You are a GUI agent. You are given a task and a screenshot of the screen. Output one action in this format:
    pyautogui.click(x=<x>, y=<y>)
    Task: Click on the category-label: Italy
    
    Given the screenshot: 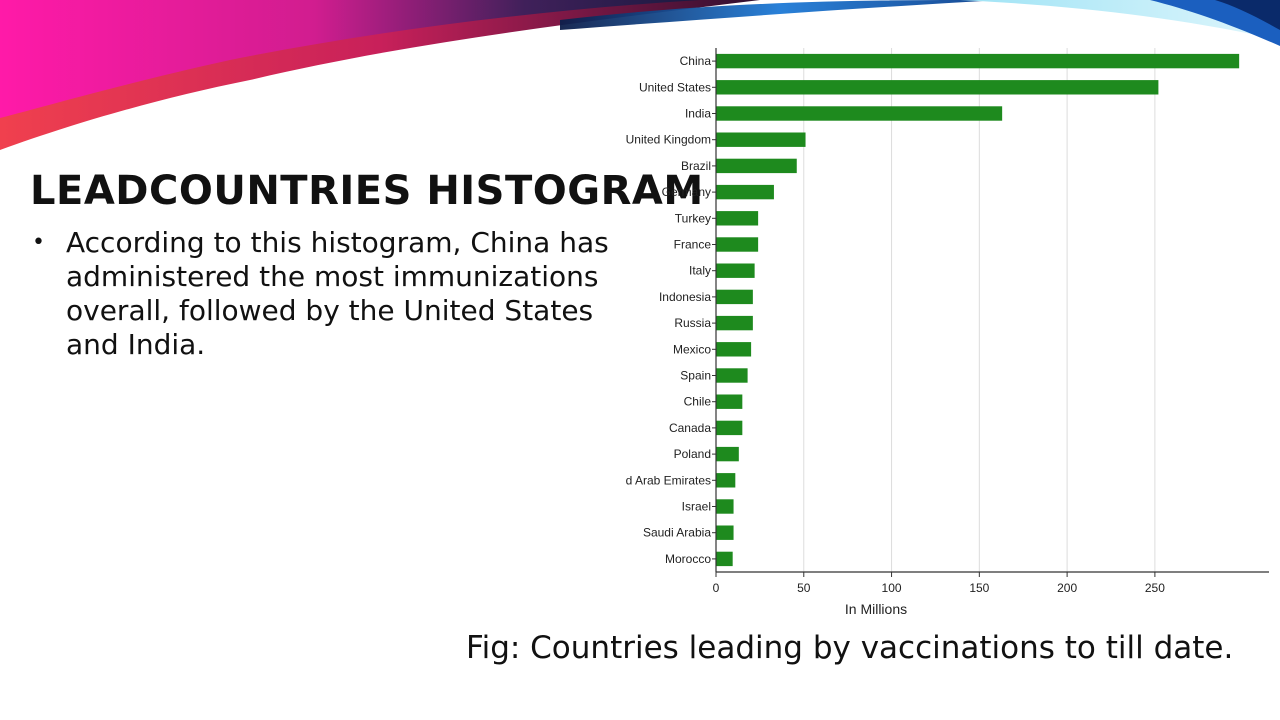 What is the action you would take?
    pyautogui.click(x=700, y=271)
    